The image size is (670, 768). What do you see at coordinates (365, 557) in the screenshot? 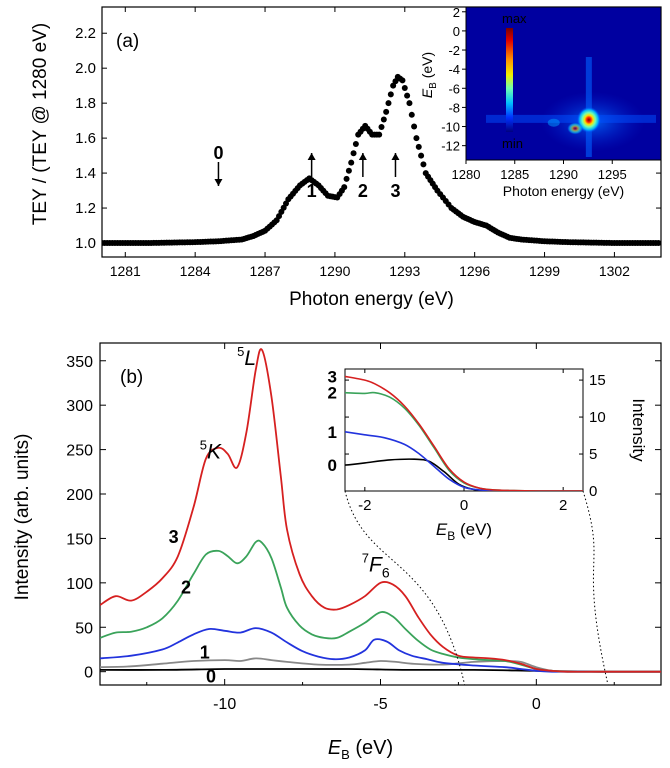
I see `term-superscript: 7` at bounding box center [365, 557].